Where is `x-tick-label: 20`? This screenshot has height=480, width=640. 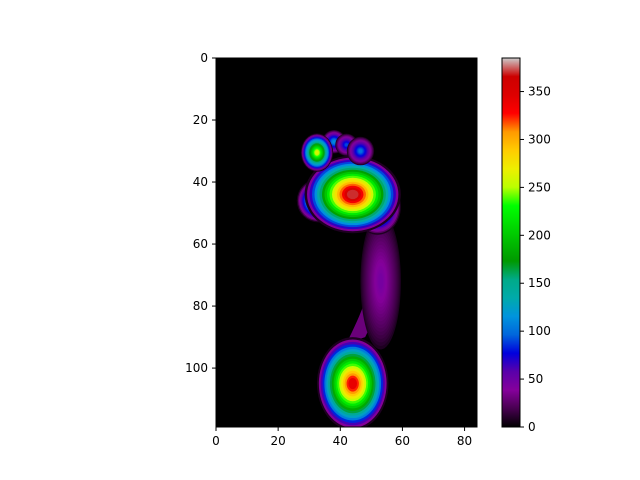 x-tick-label: 20 is located at coordinates (278, 441).